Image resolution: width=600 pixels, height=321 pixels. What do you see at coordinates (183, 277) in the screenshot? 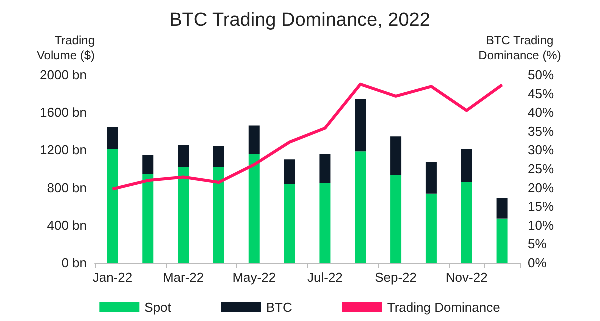
I see `x-tick-label: Mar-22` at bounding box center [183, 277].